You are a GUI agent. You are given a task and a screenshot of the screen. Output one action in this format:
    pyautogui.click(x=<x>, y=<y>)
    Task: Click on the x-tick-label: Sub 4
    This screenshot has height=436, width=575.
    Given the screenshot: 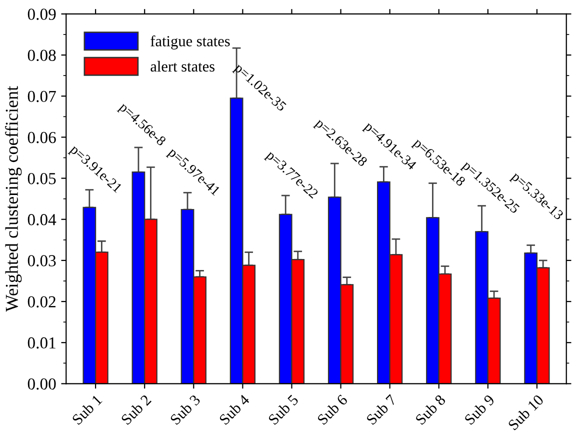 What is the action you would take?
    pyautogui.click(x=234, y=410)
    